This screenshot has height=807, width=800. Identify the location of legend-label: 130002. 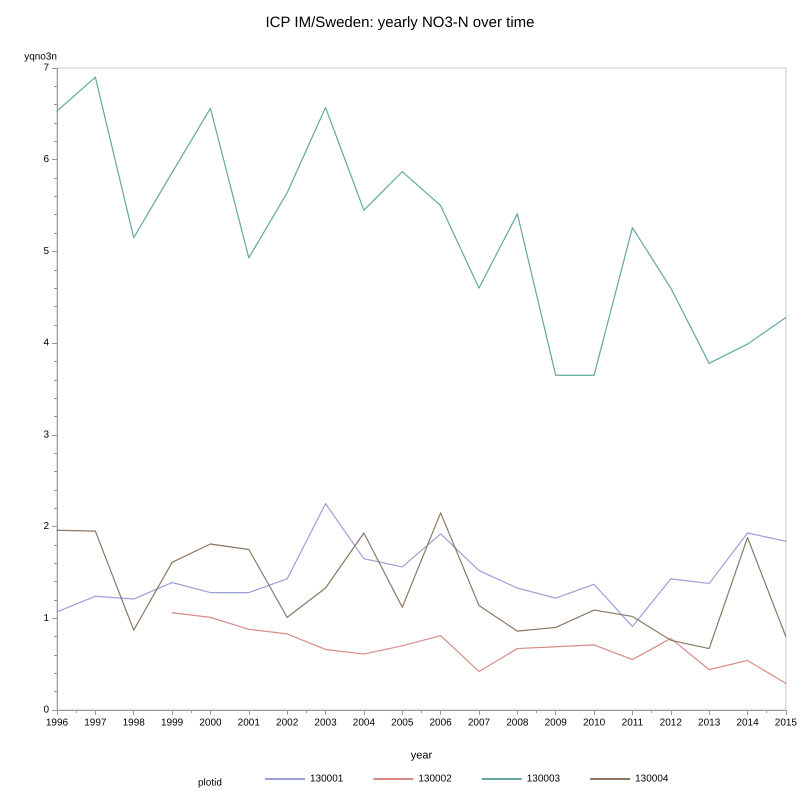
(435, 779).